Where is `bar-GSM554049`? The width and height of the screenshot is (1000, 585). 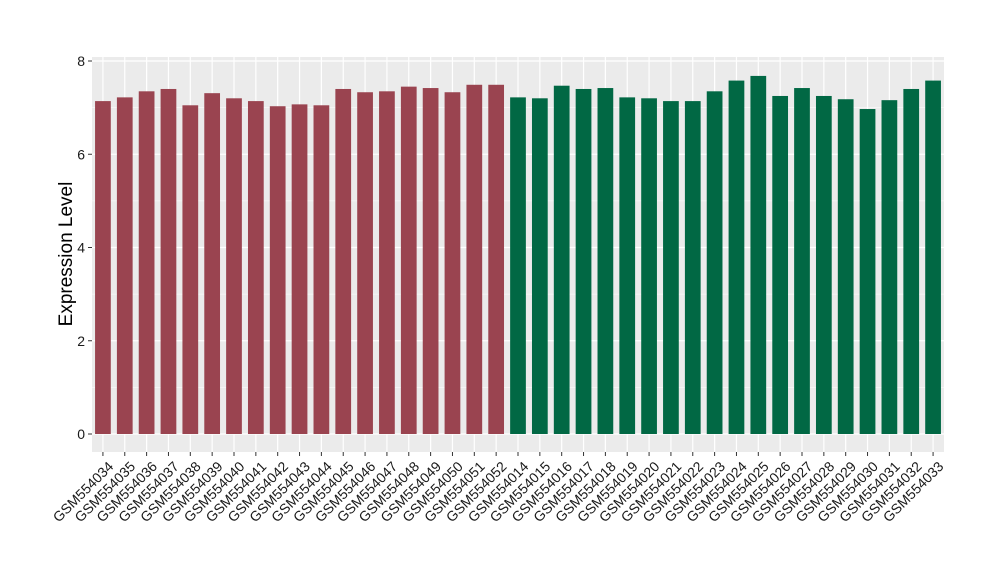
bar-GSM554049 is located at coordinates (430, 261).